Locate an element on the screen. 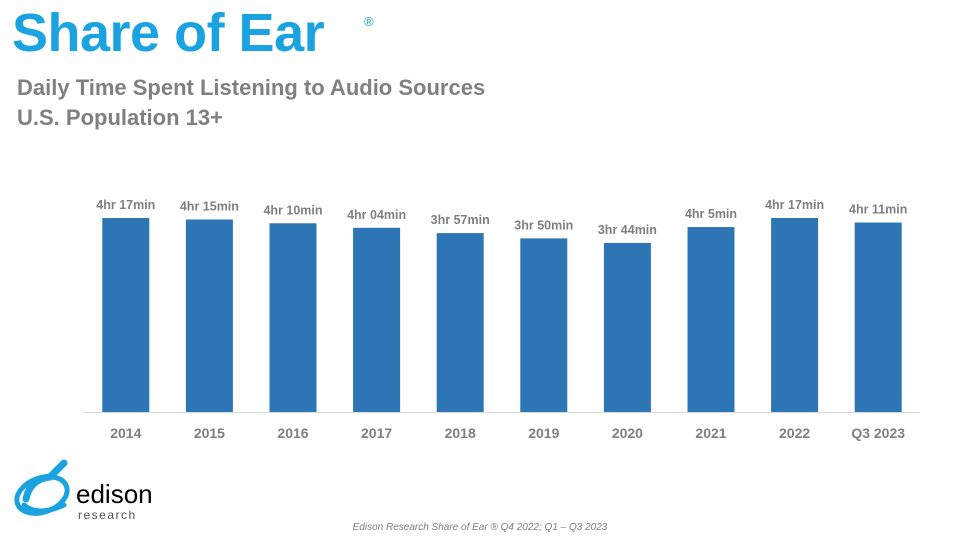 Image resolution: width=960 pixels, height=540 pixels. chart-subtitle-line2: U.S. Population 13+ is located at coordinates (120, 117).